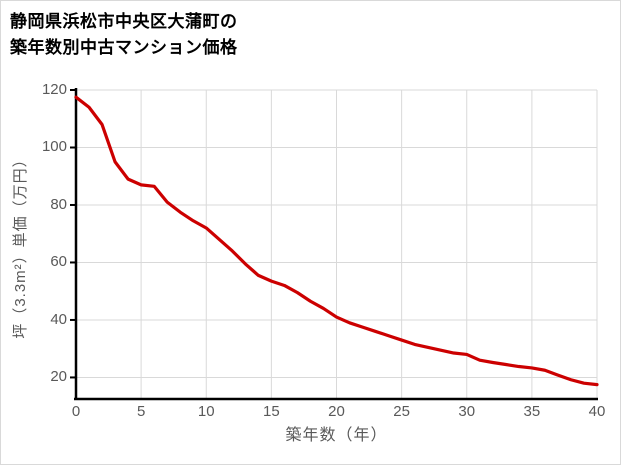  I want to click on x-axis-title: 築年数（年）, so click(336, 435).